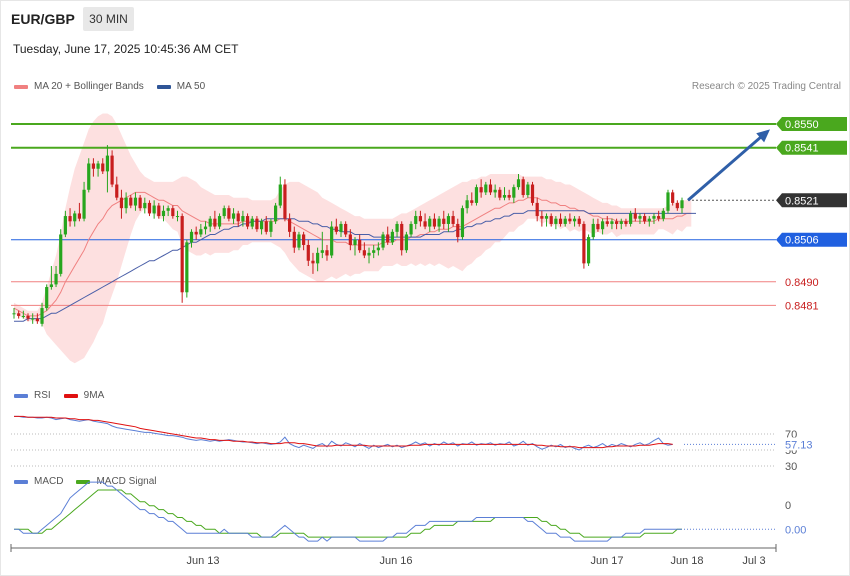 Image resolution: width=850 pixels, height=576 pixels. I want to click on legend-item-macd-signal: MACD Signal, so click(116, 481).